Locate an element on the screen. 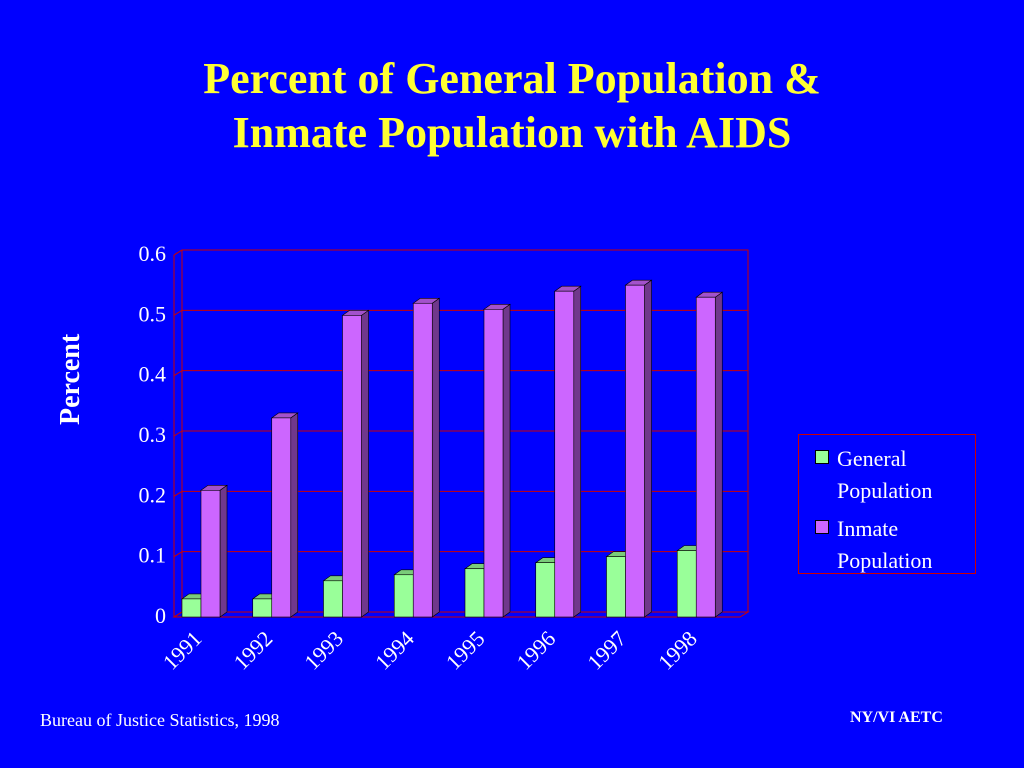  y-axis-label: Percent is located at coordinates (70, 379).